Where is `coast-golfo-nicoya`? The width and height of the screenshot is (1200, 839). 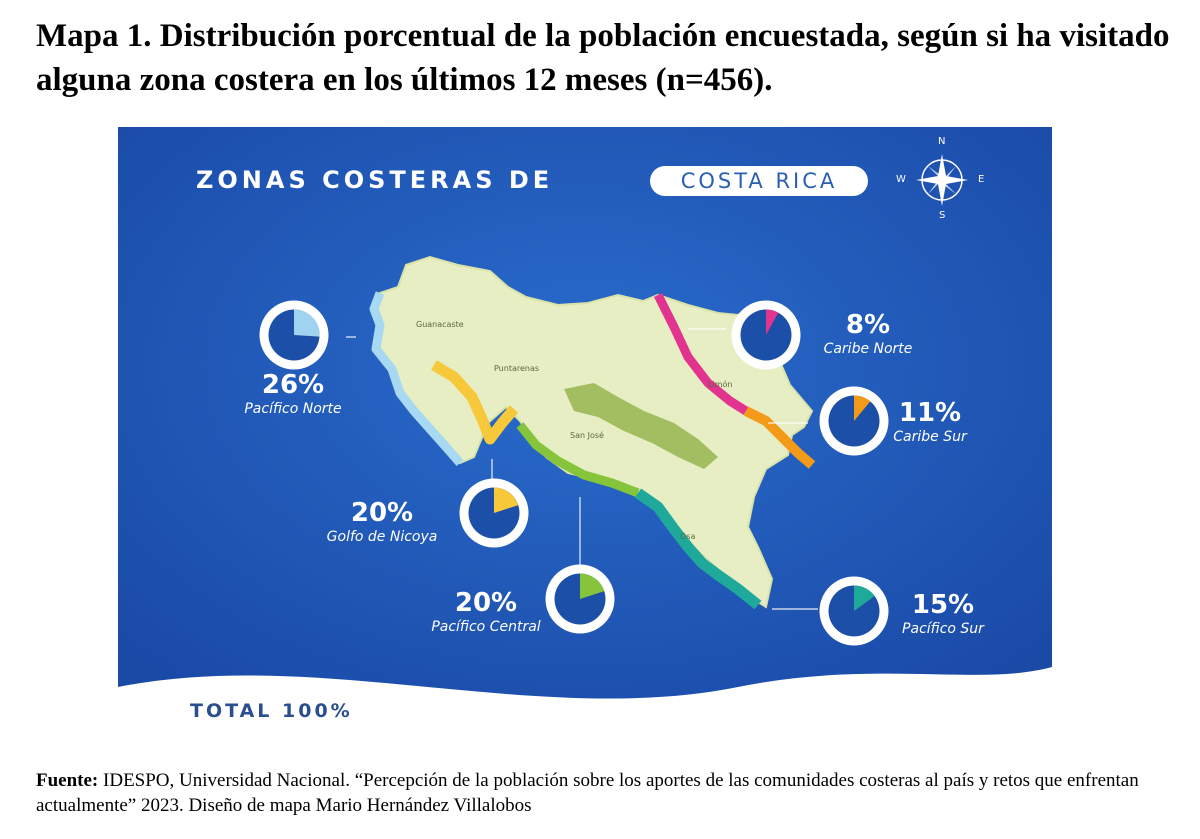 coast-golfo-nicoya is located at coordinates (475, 402).